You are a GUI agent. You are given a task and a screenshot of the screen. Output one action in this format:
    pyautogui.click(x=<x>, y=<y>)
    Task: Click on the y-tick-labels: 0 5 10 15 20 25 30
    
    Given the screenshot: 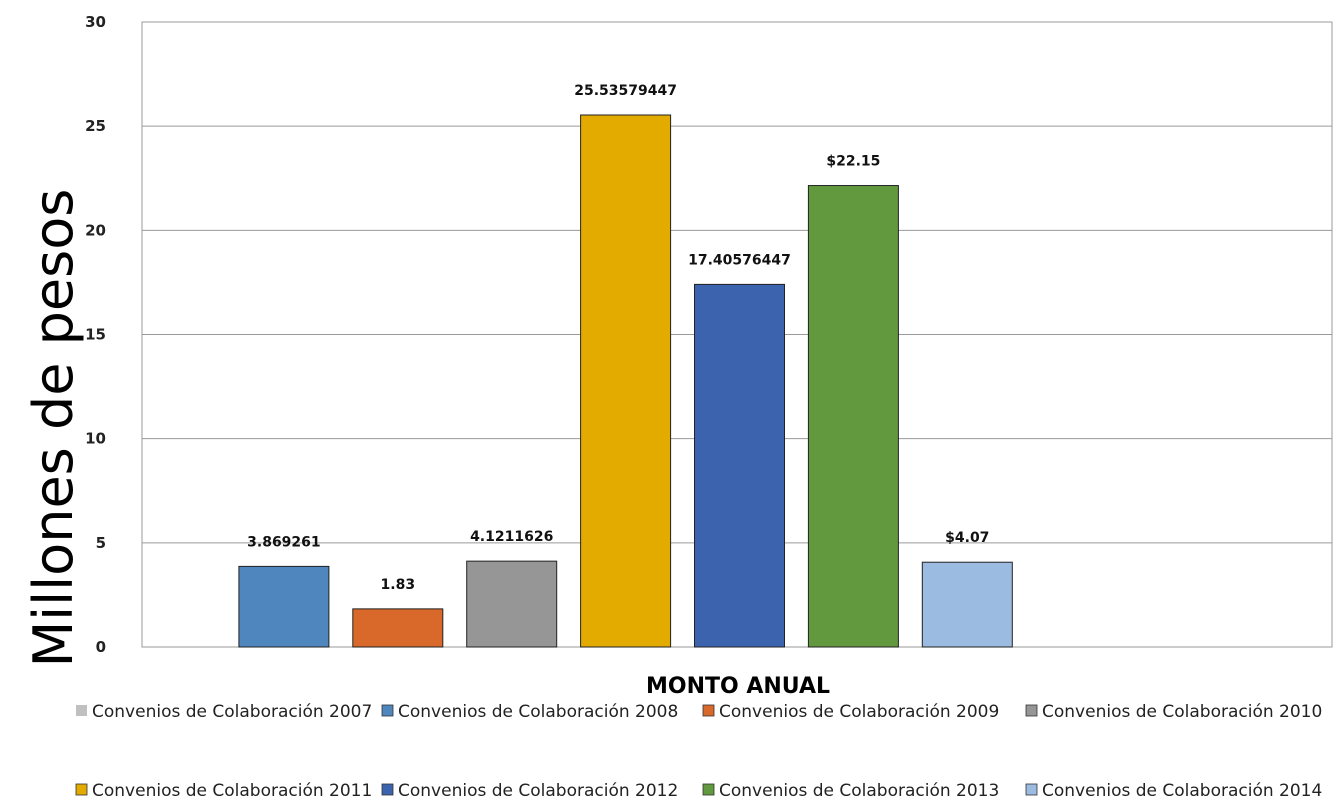 What is the action you would take?
    pyautogui.click(x=95, y=334)
    